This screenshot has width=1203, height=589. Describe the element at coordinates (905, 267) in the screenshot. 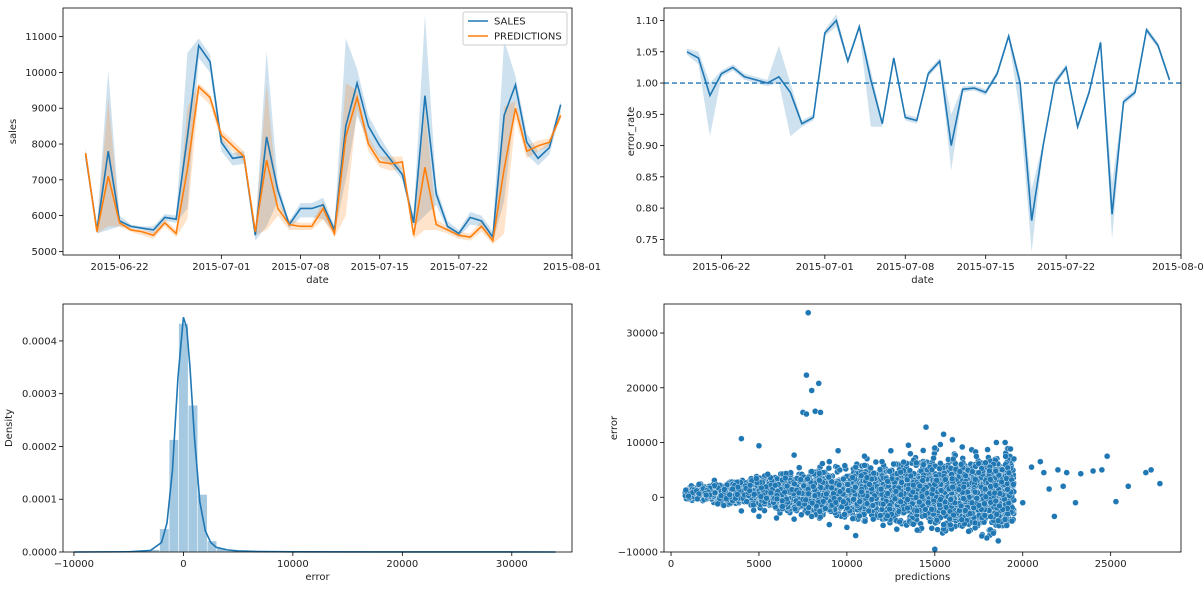

I see `x-tick-label: 2015-07-08` at that location.